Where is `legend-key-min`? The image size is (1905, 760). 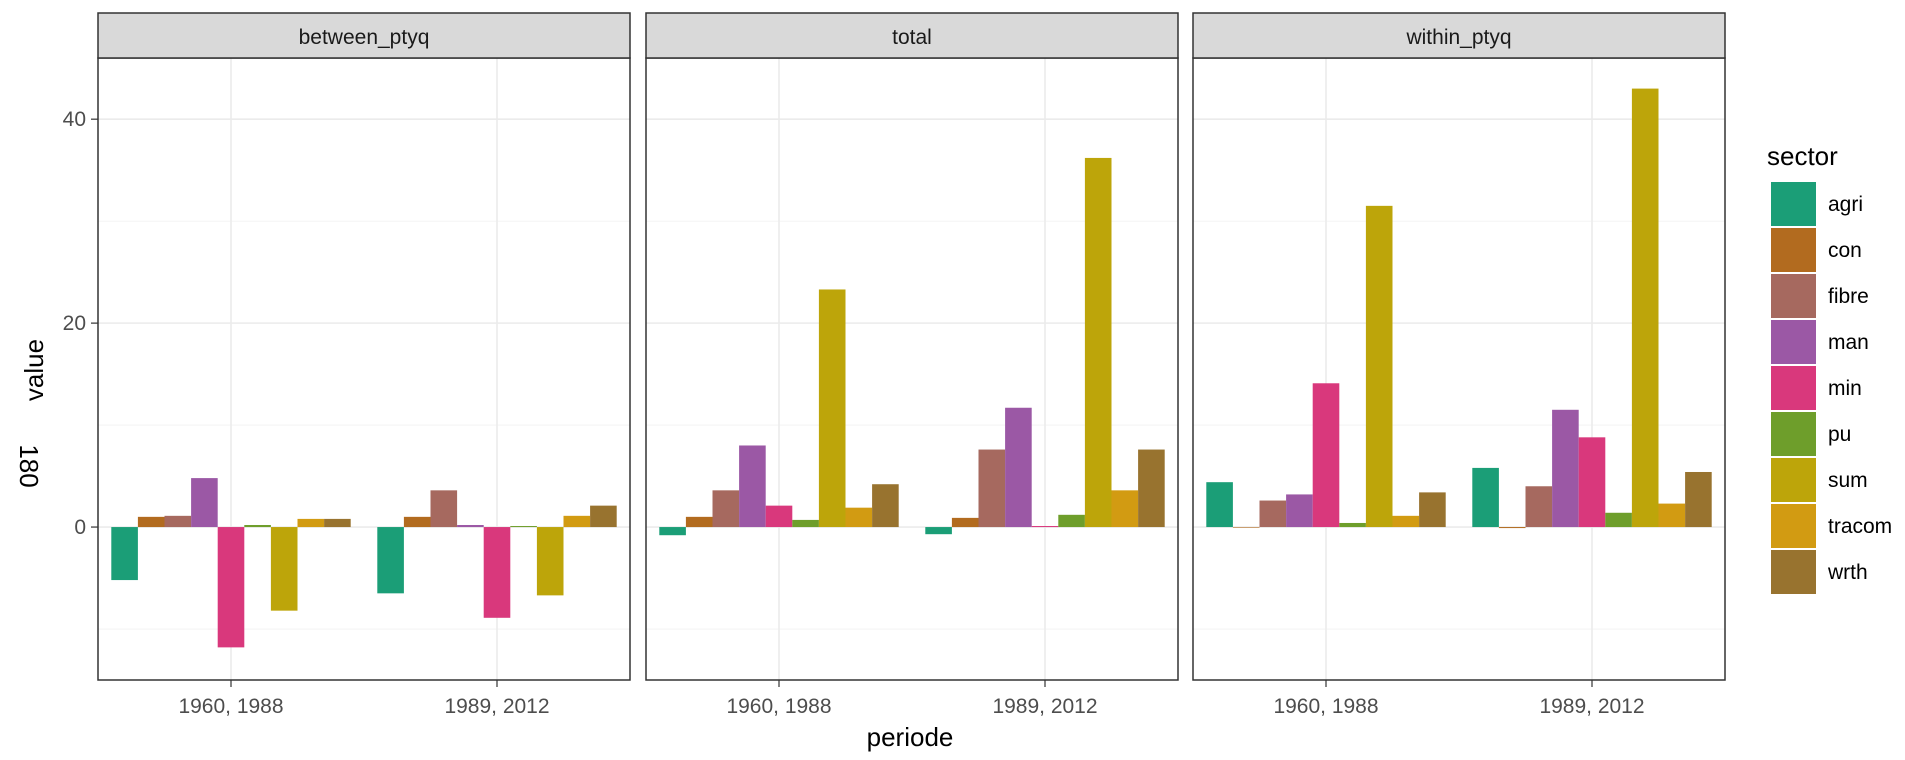
legend-key-min is located at coordinates (1793, 388).